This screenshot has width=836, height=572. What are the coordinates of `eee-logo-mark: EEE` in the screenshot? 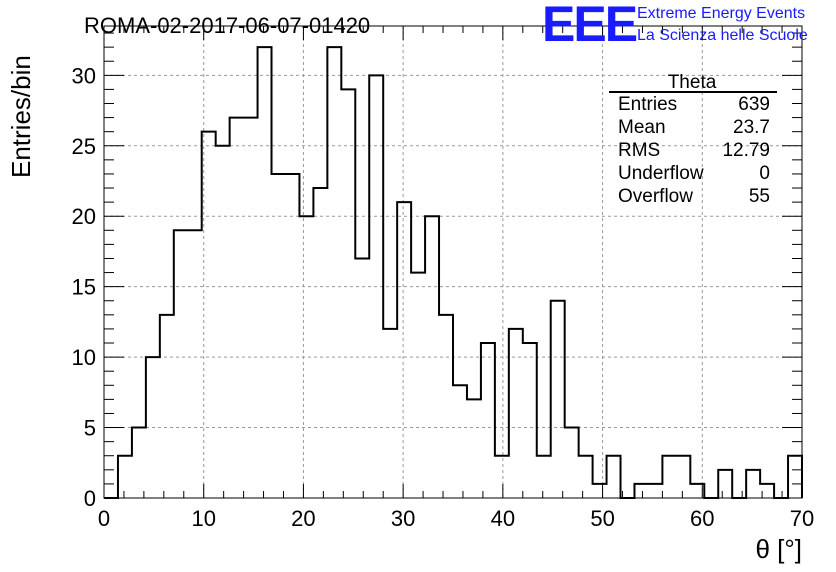 It's located at (589, 26).